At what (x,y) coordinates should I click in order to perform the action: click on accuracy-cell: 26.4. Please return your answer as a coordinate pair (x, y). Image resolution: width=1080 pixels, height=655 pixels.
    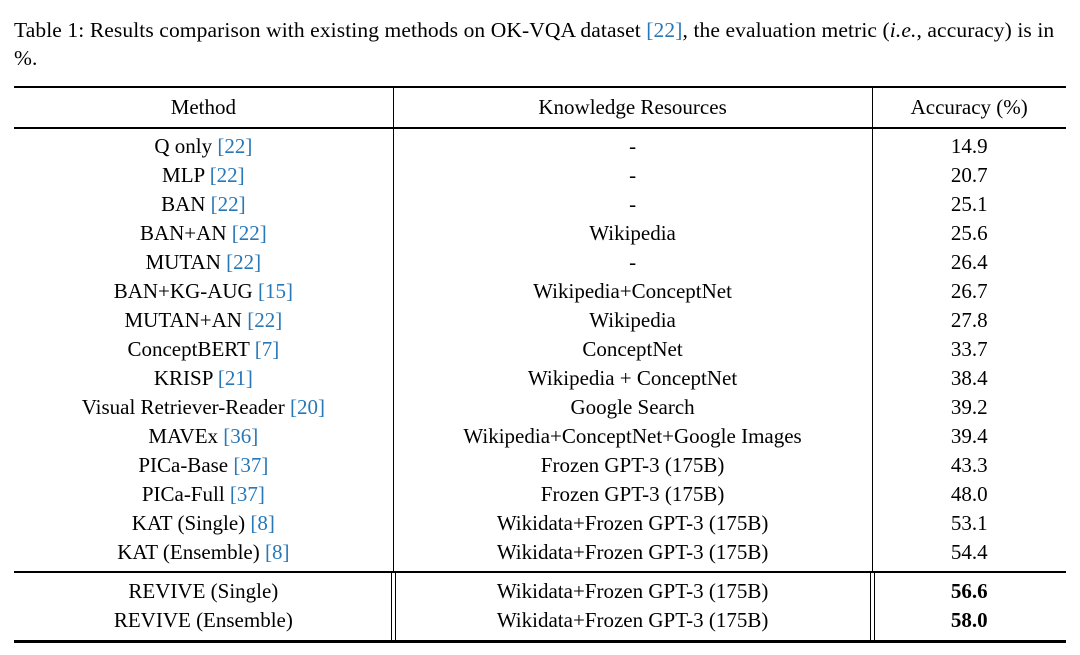
    Looking at the image, I should click on (969, 261).